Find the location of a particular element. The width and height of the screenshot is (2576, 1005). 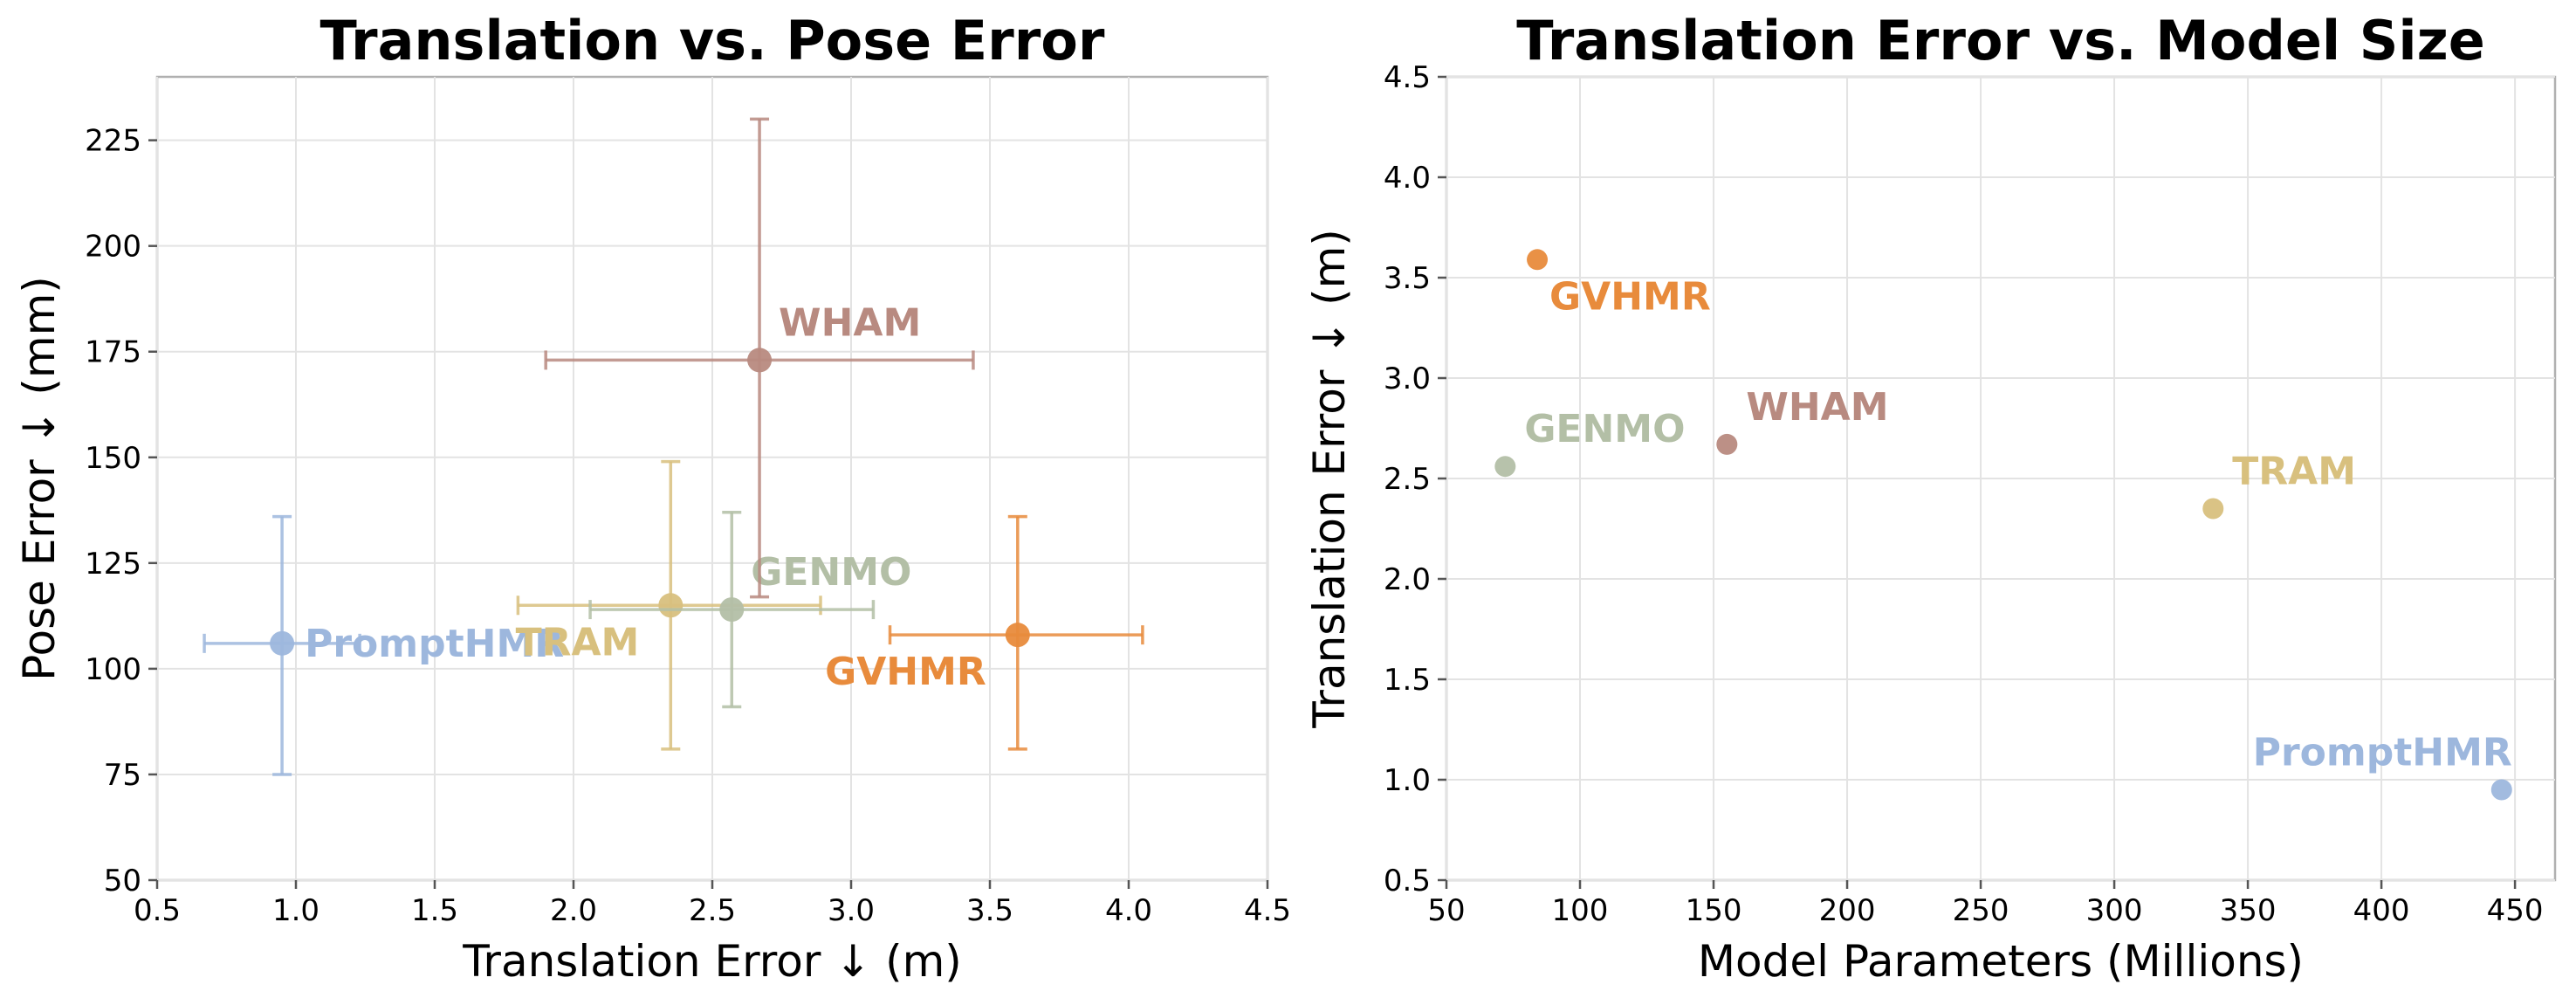

x-tick-label: 150 is located at coordinates (1714, 911).